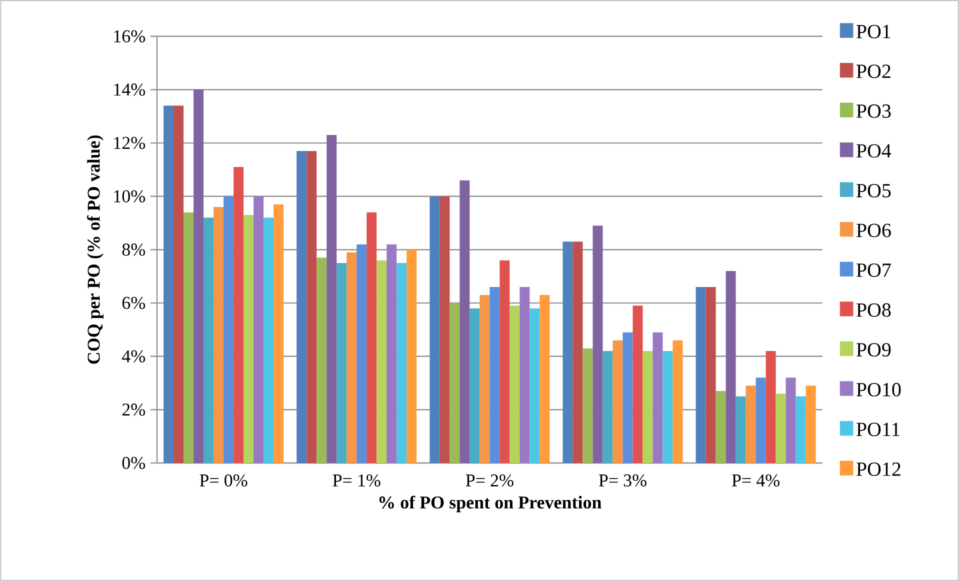  Describe the element at coordinates (873, 270) in the screenshot. I see `legend-label: PO7` at that location.